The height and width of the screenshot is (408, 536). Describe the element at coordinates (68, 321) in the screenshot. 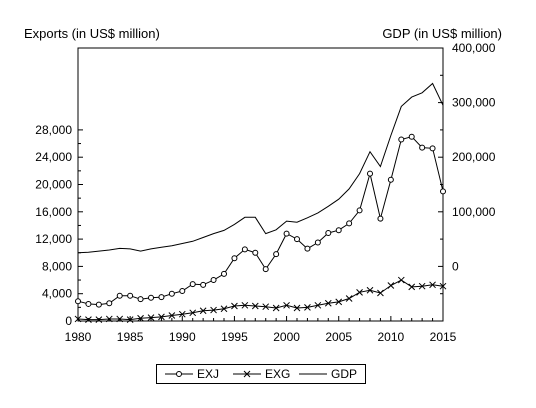

I see `left-y-tick-label: 0` at that location.